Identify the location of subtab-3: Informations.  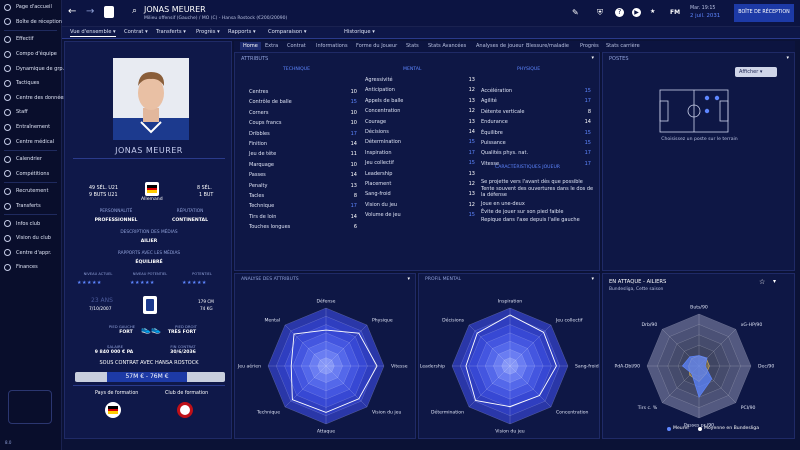
(332, 46).